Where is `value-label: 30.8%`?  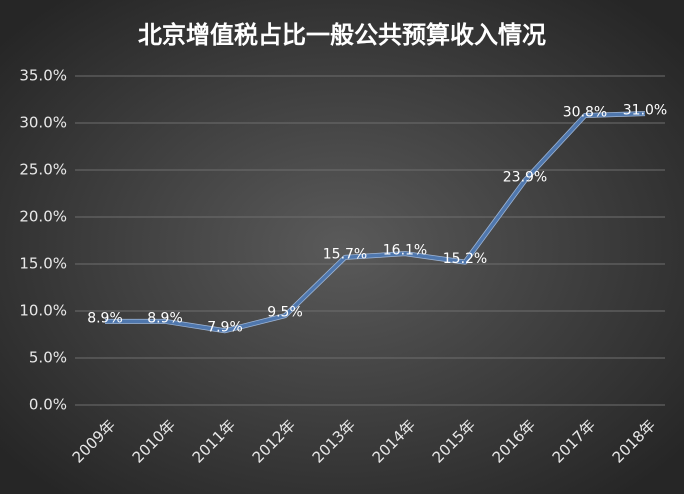
value-label: 30.8% is located at coordinates (585, 112).